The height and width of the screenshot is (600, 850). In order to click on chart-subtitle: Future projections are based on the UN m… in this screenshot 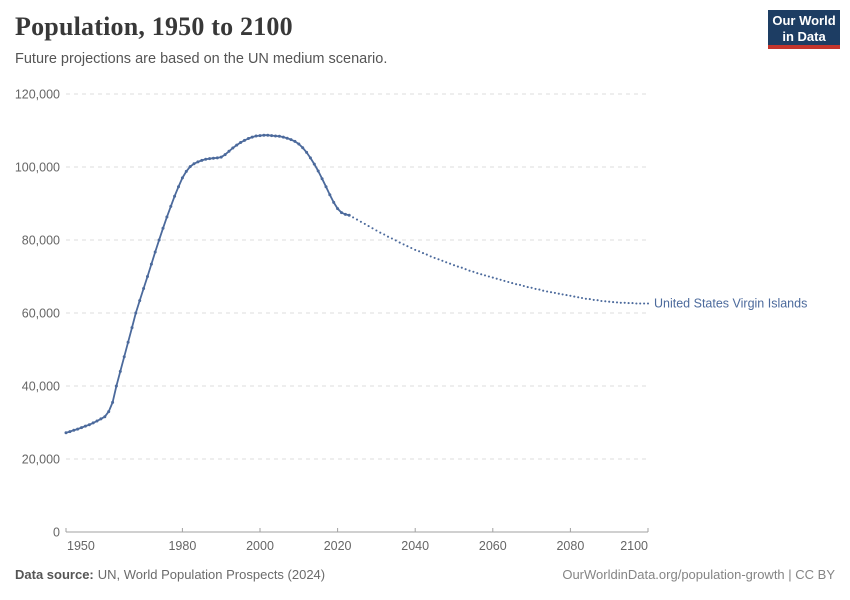, I will do `click(201, 59)`.